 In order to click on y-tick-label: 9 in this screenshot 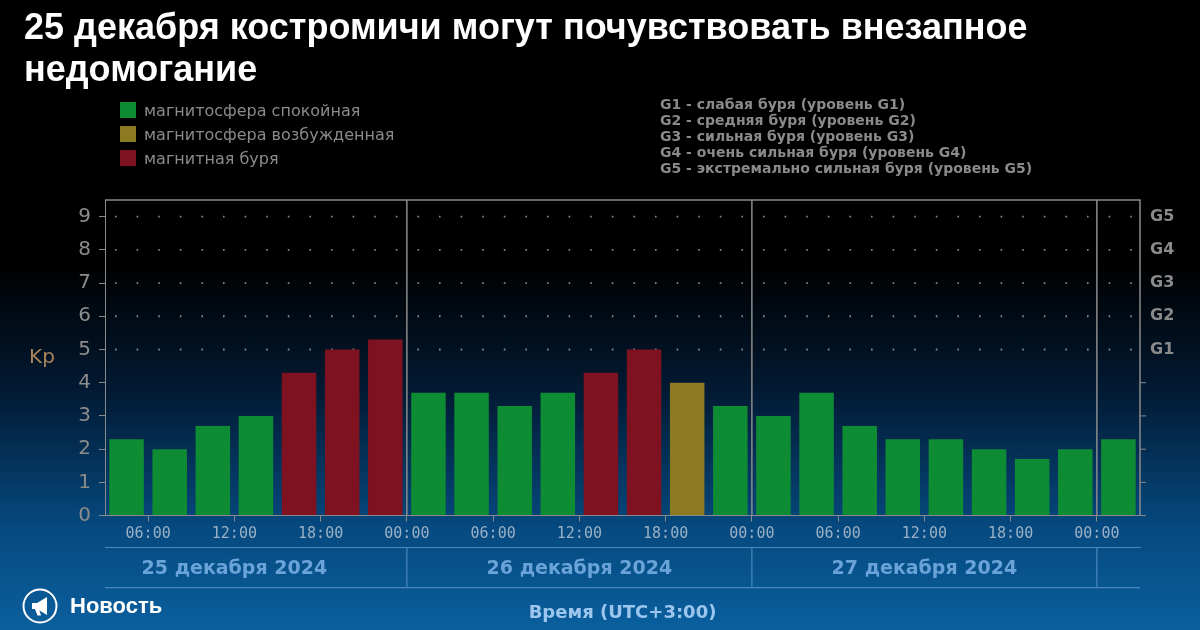, I will do `click(84, 214)`.